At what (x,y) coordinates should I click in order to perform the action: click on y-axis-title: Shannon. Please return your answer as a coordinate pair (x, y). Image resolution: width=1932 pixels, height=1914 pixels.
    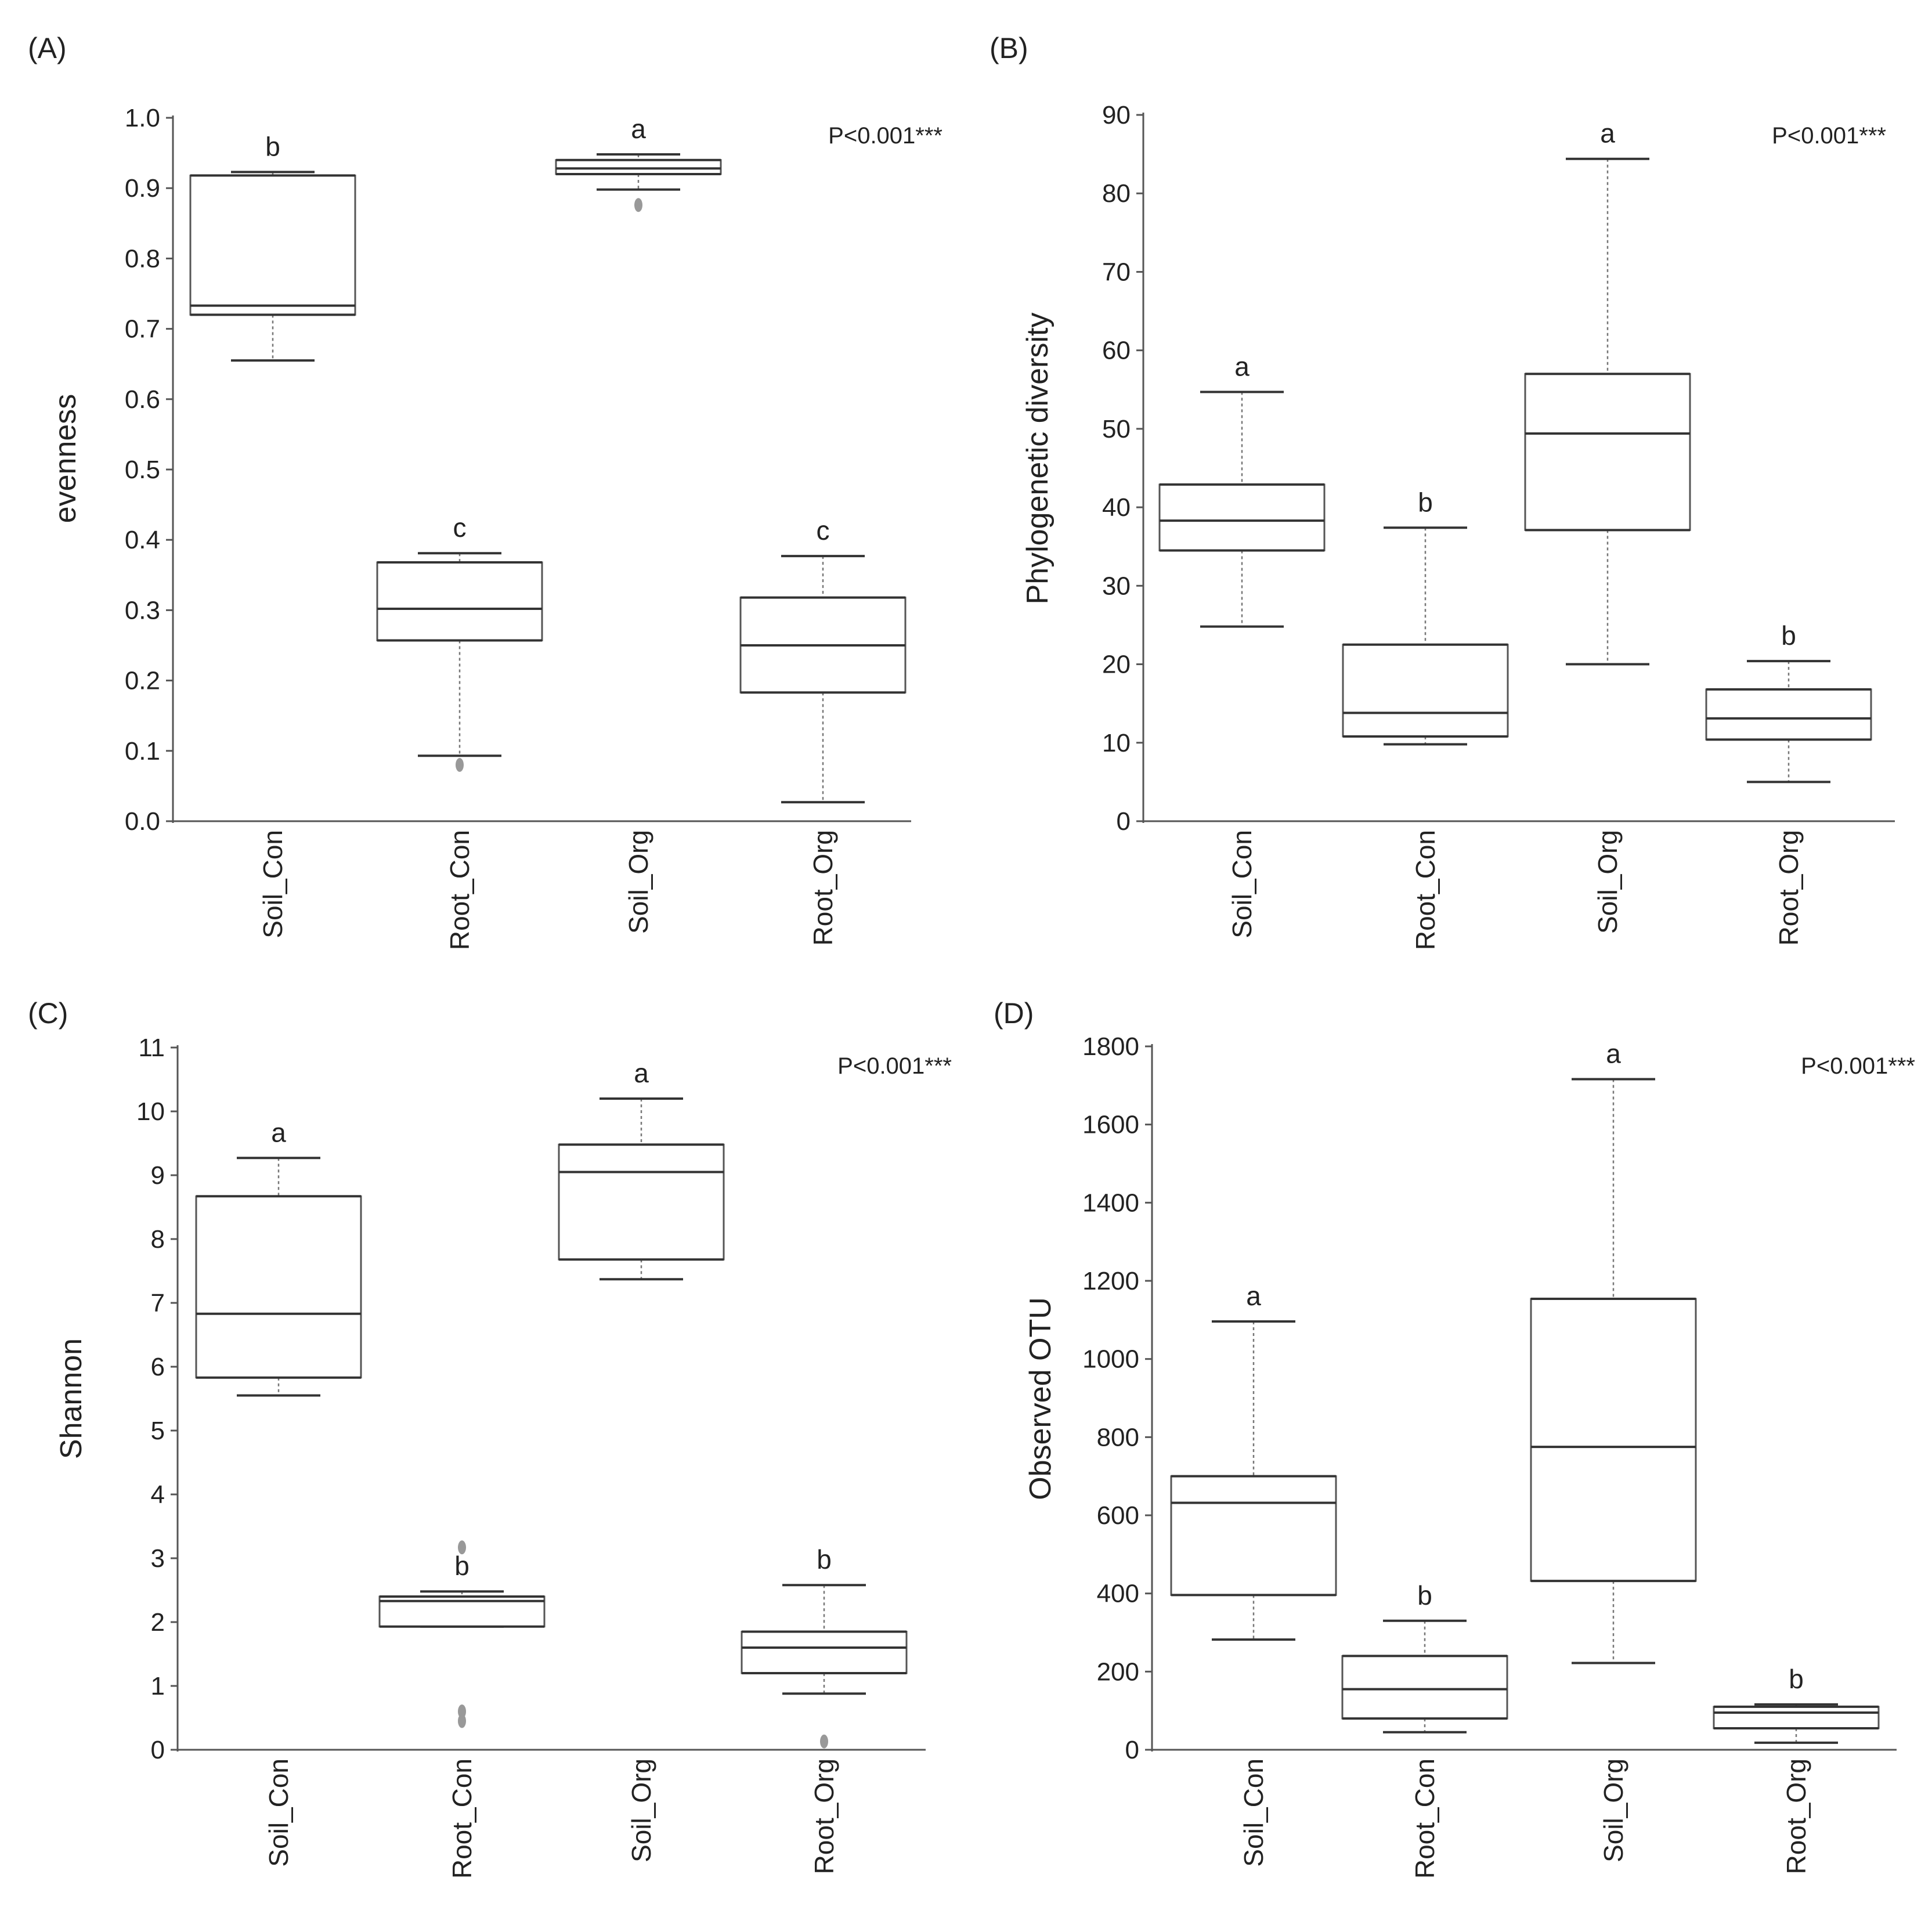
    Looking at the image, I should click on (71, 1399).